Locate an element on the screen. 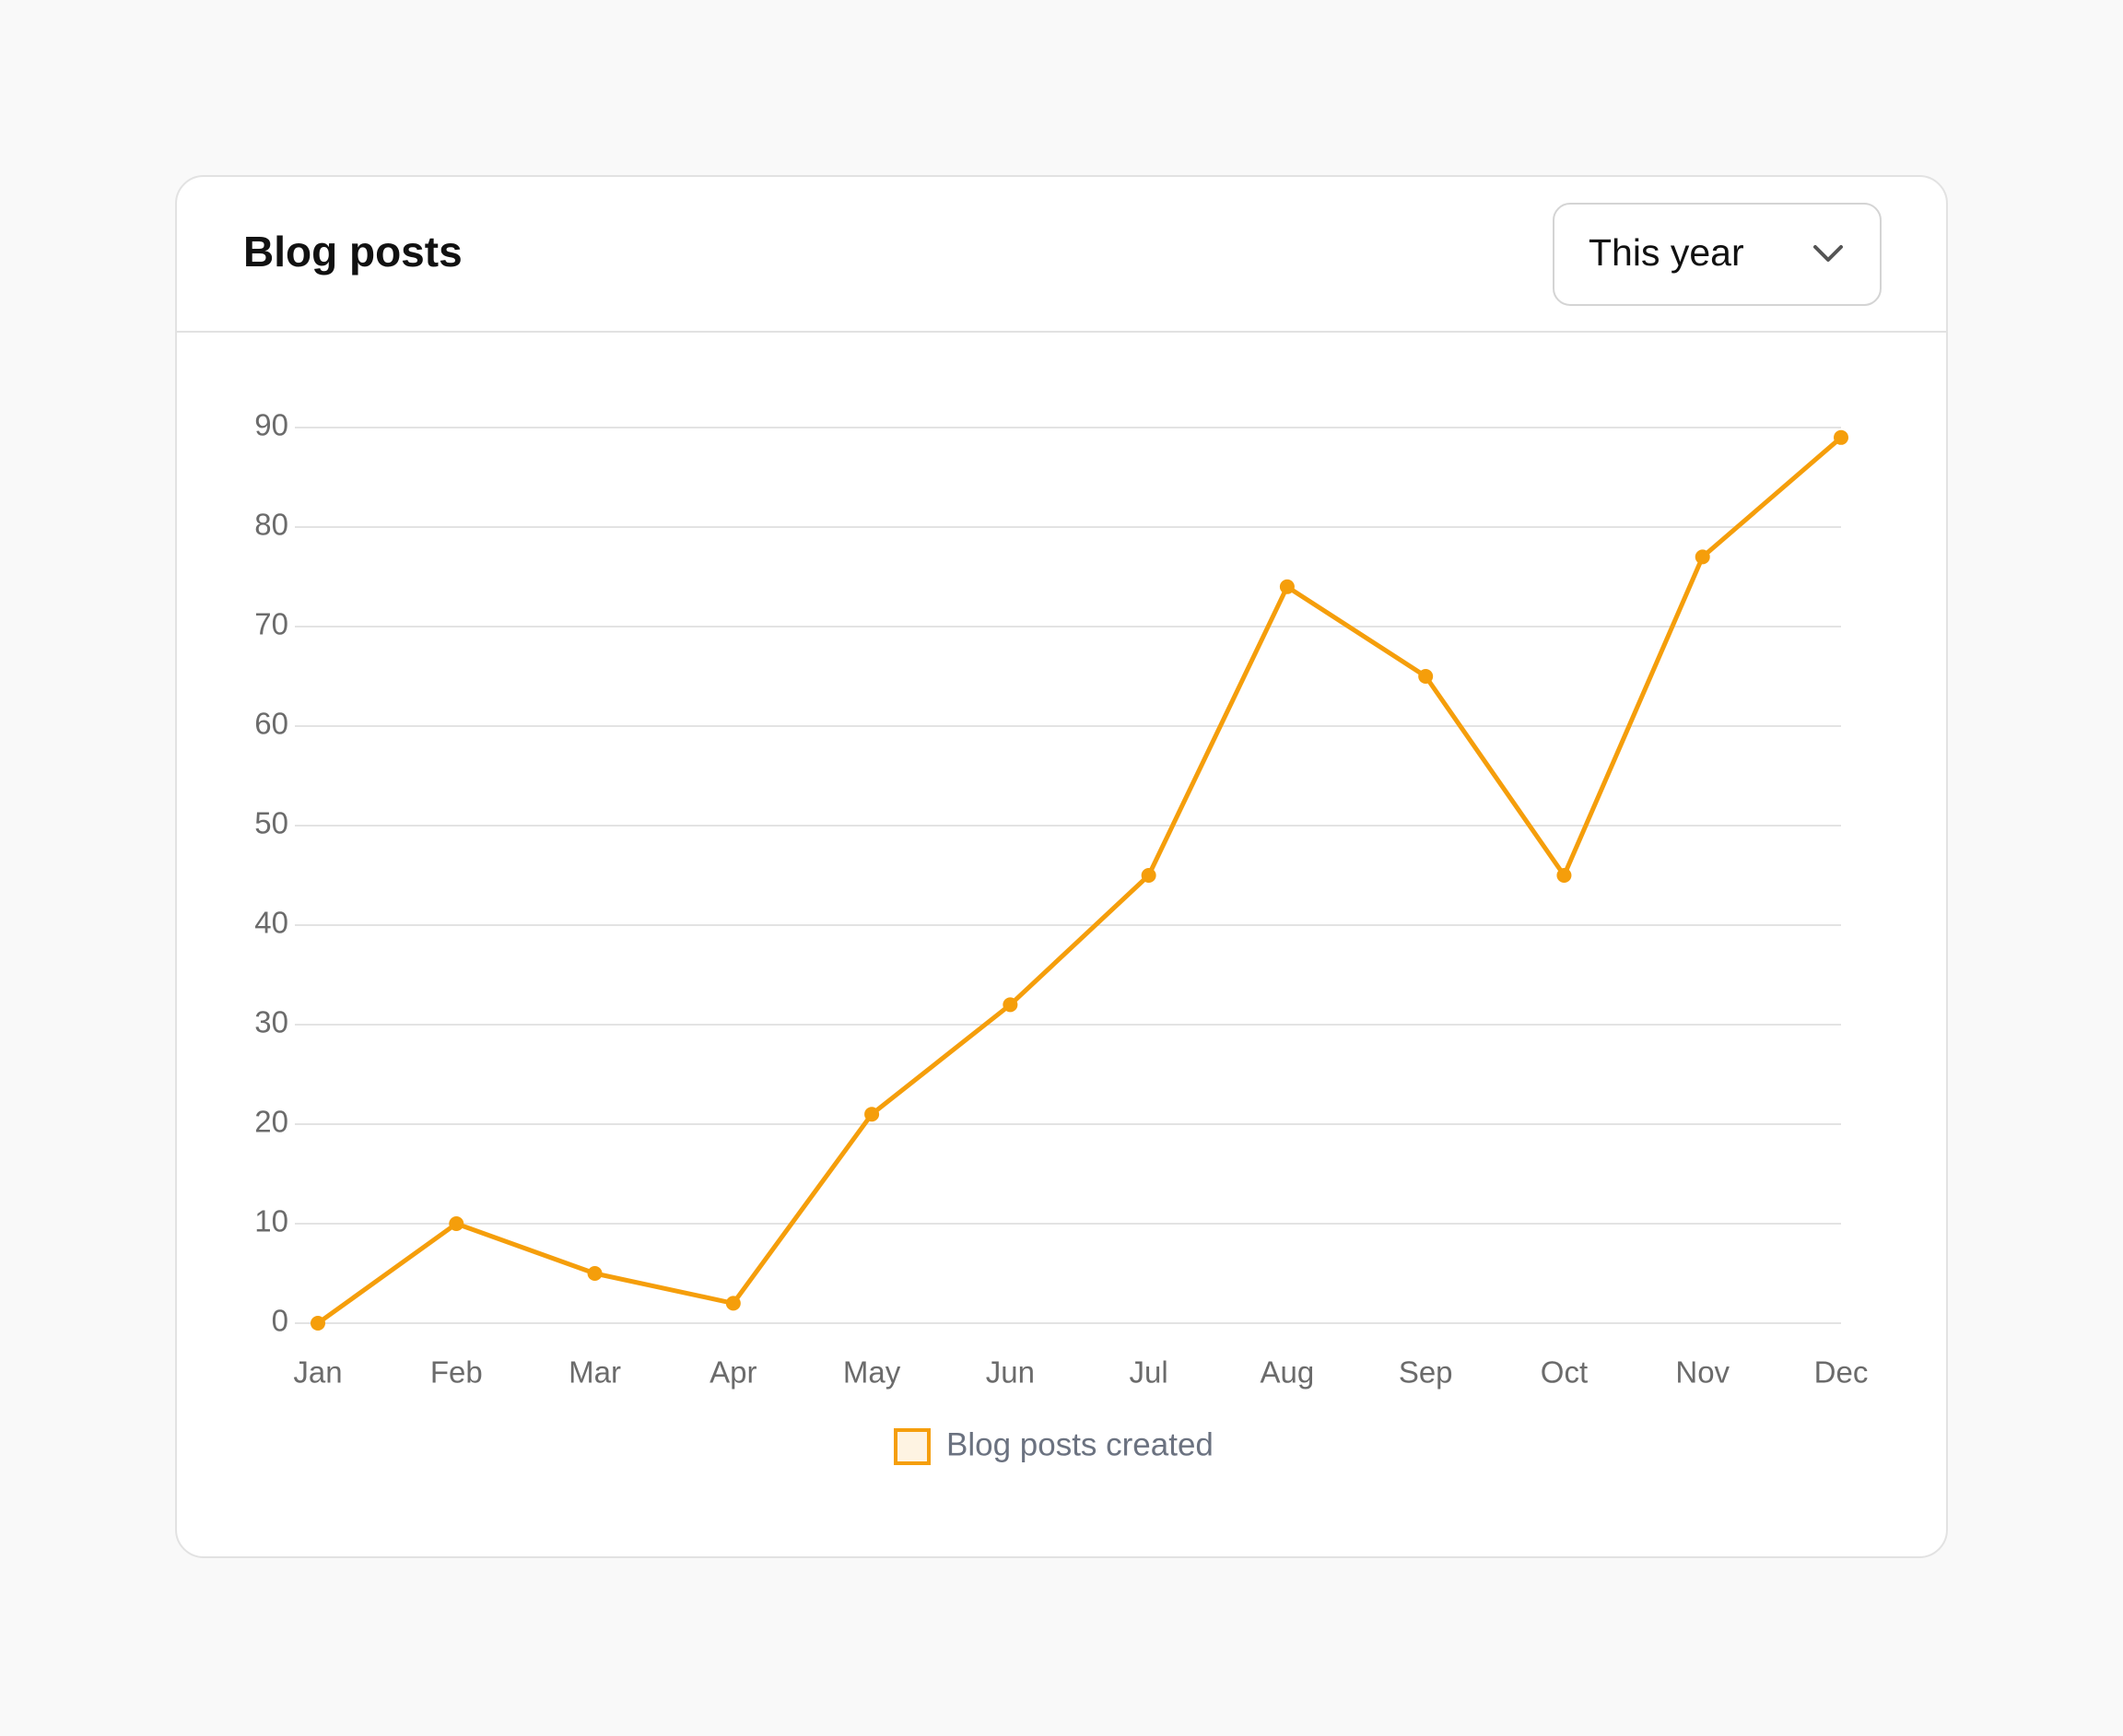 Image resolution: width=2123 pixels, height=1736 pixels. y-tick-label: 20 is located at coordinates (271, 1122).